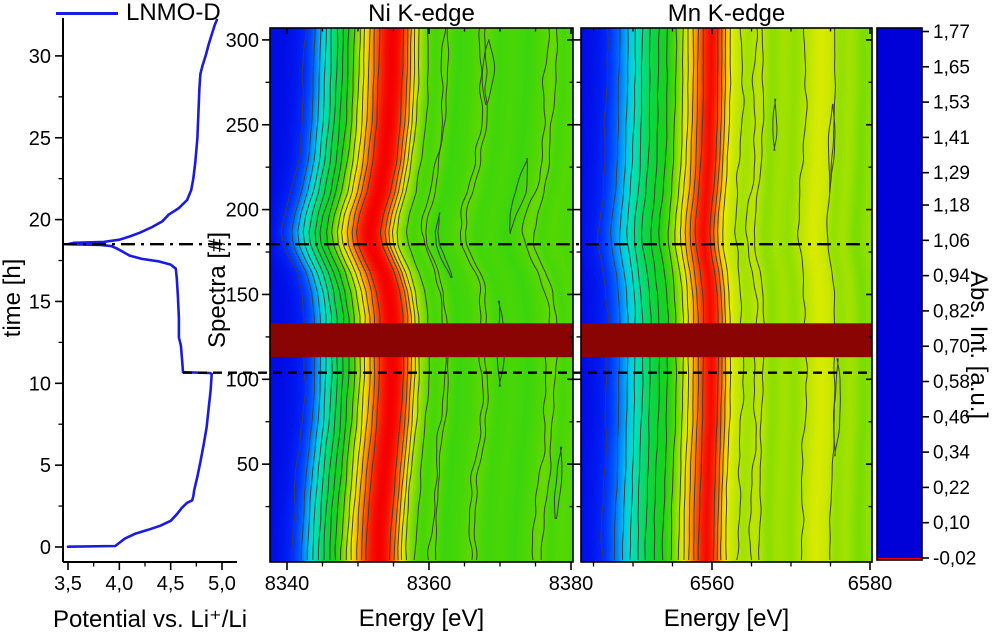 The height and width of the screenshot is (643, 996). I want to click on tick-label: 0,70, so click(951, 347).